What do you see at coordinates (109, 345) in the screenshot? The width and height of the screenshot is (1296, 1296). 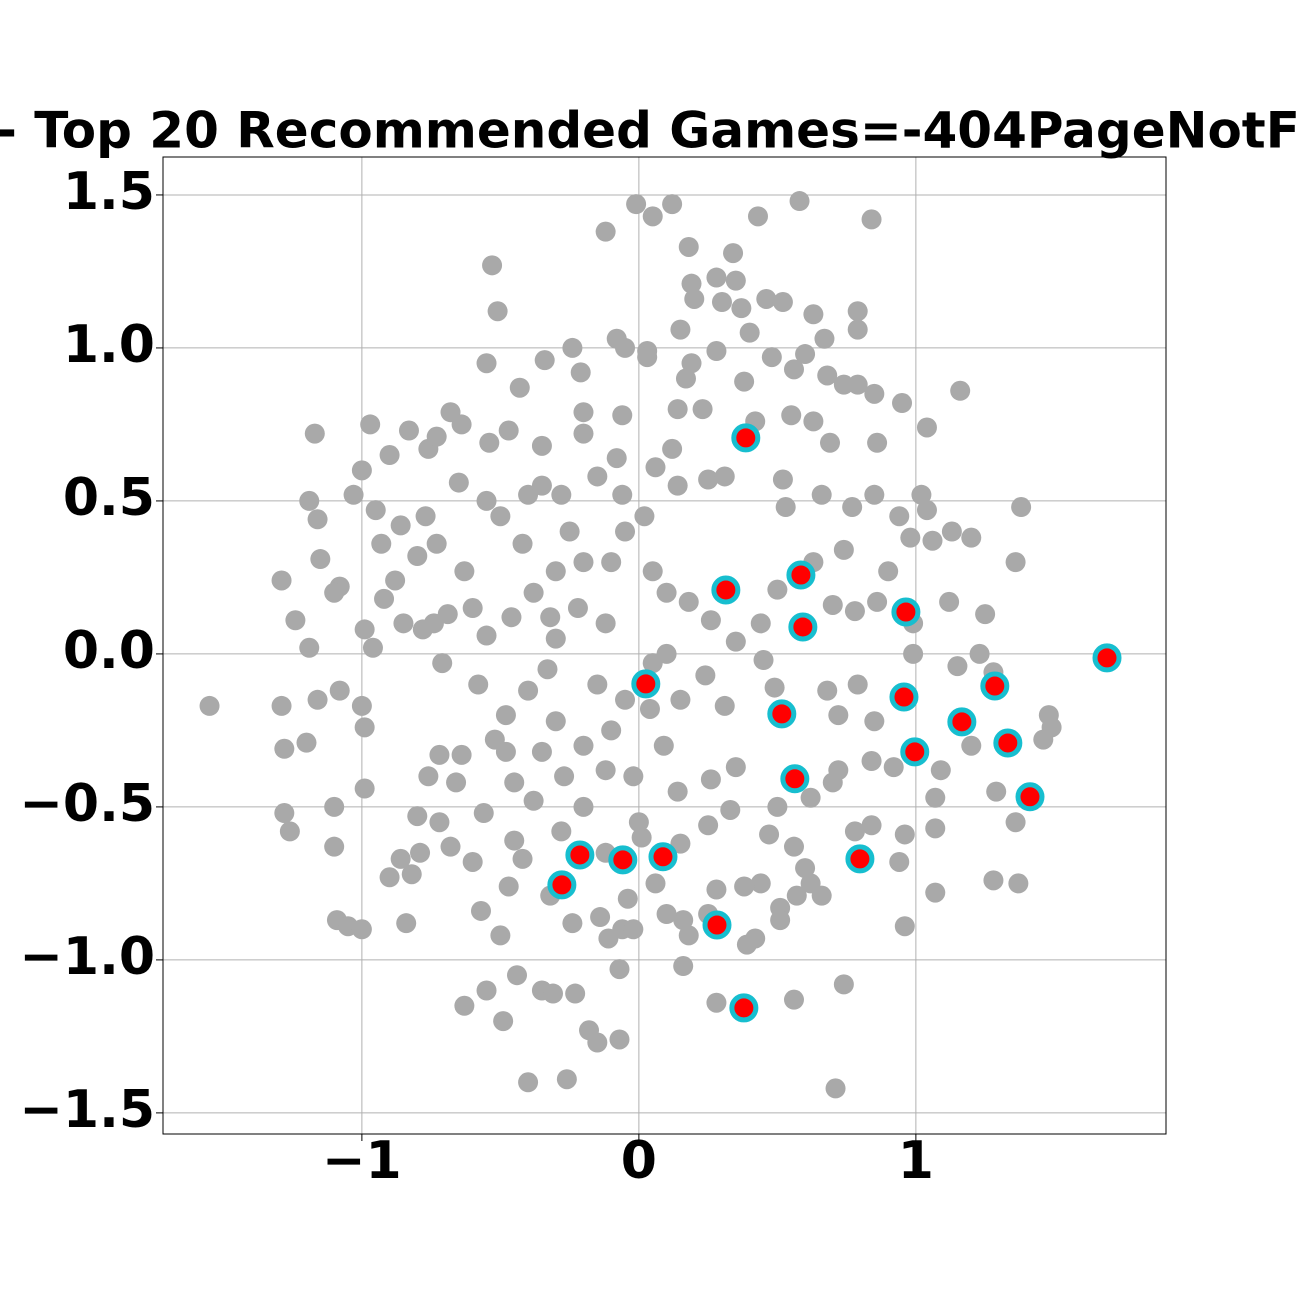 I see `y-tick-label: 1.0` at bounding box center [109, 345].